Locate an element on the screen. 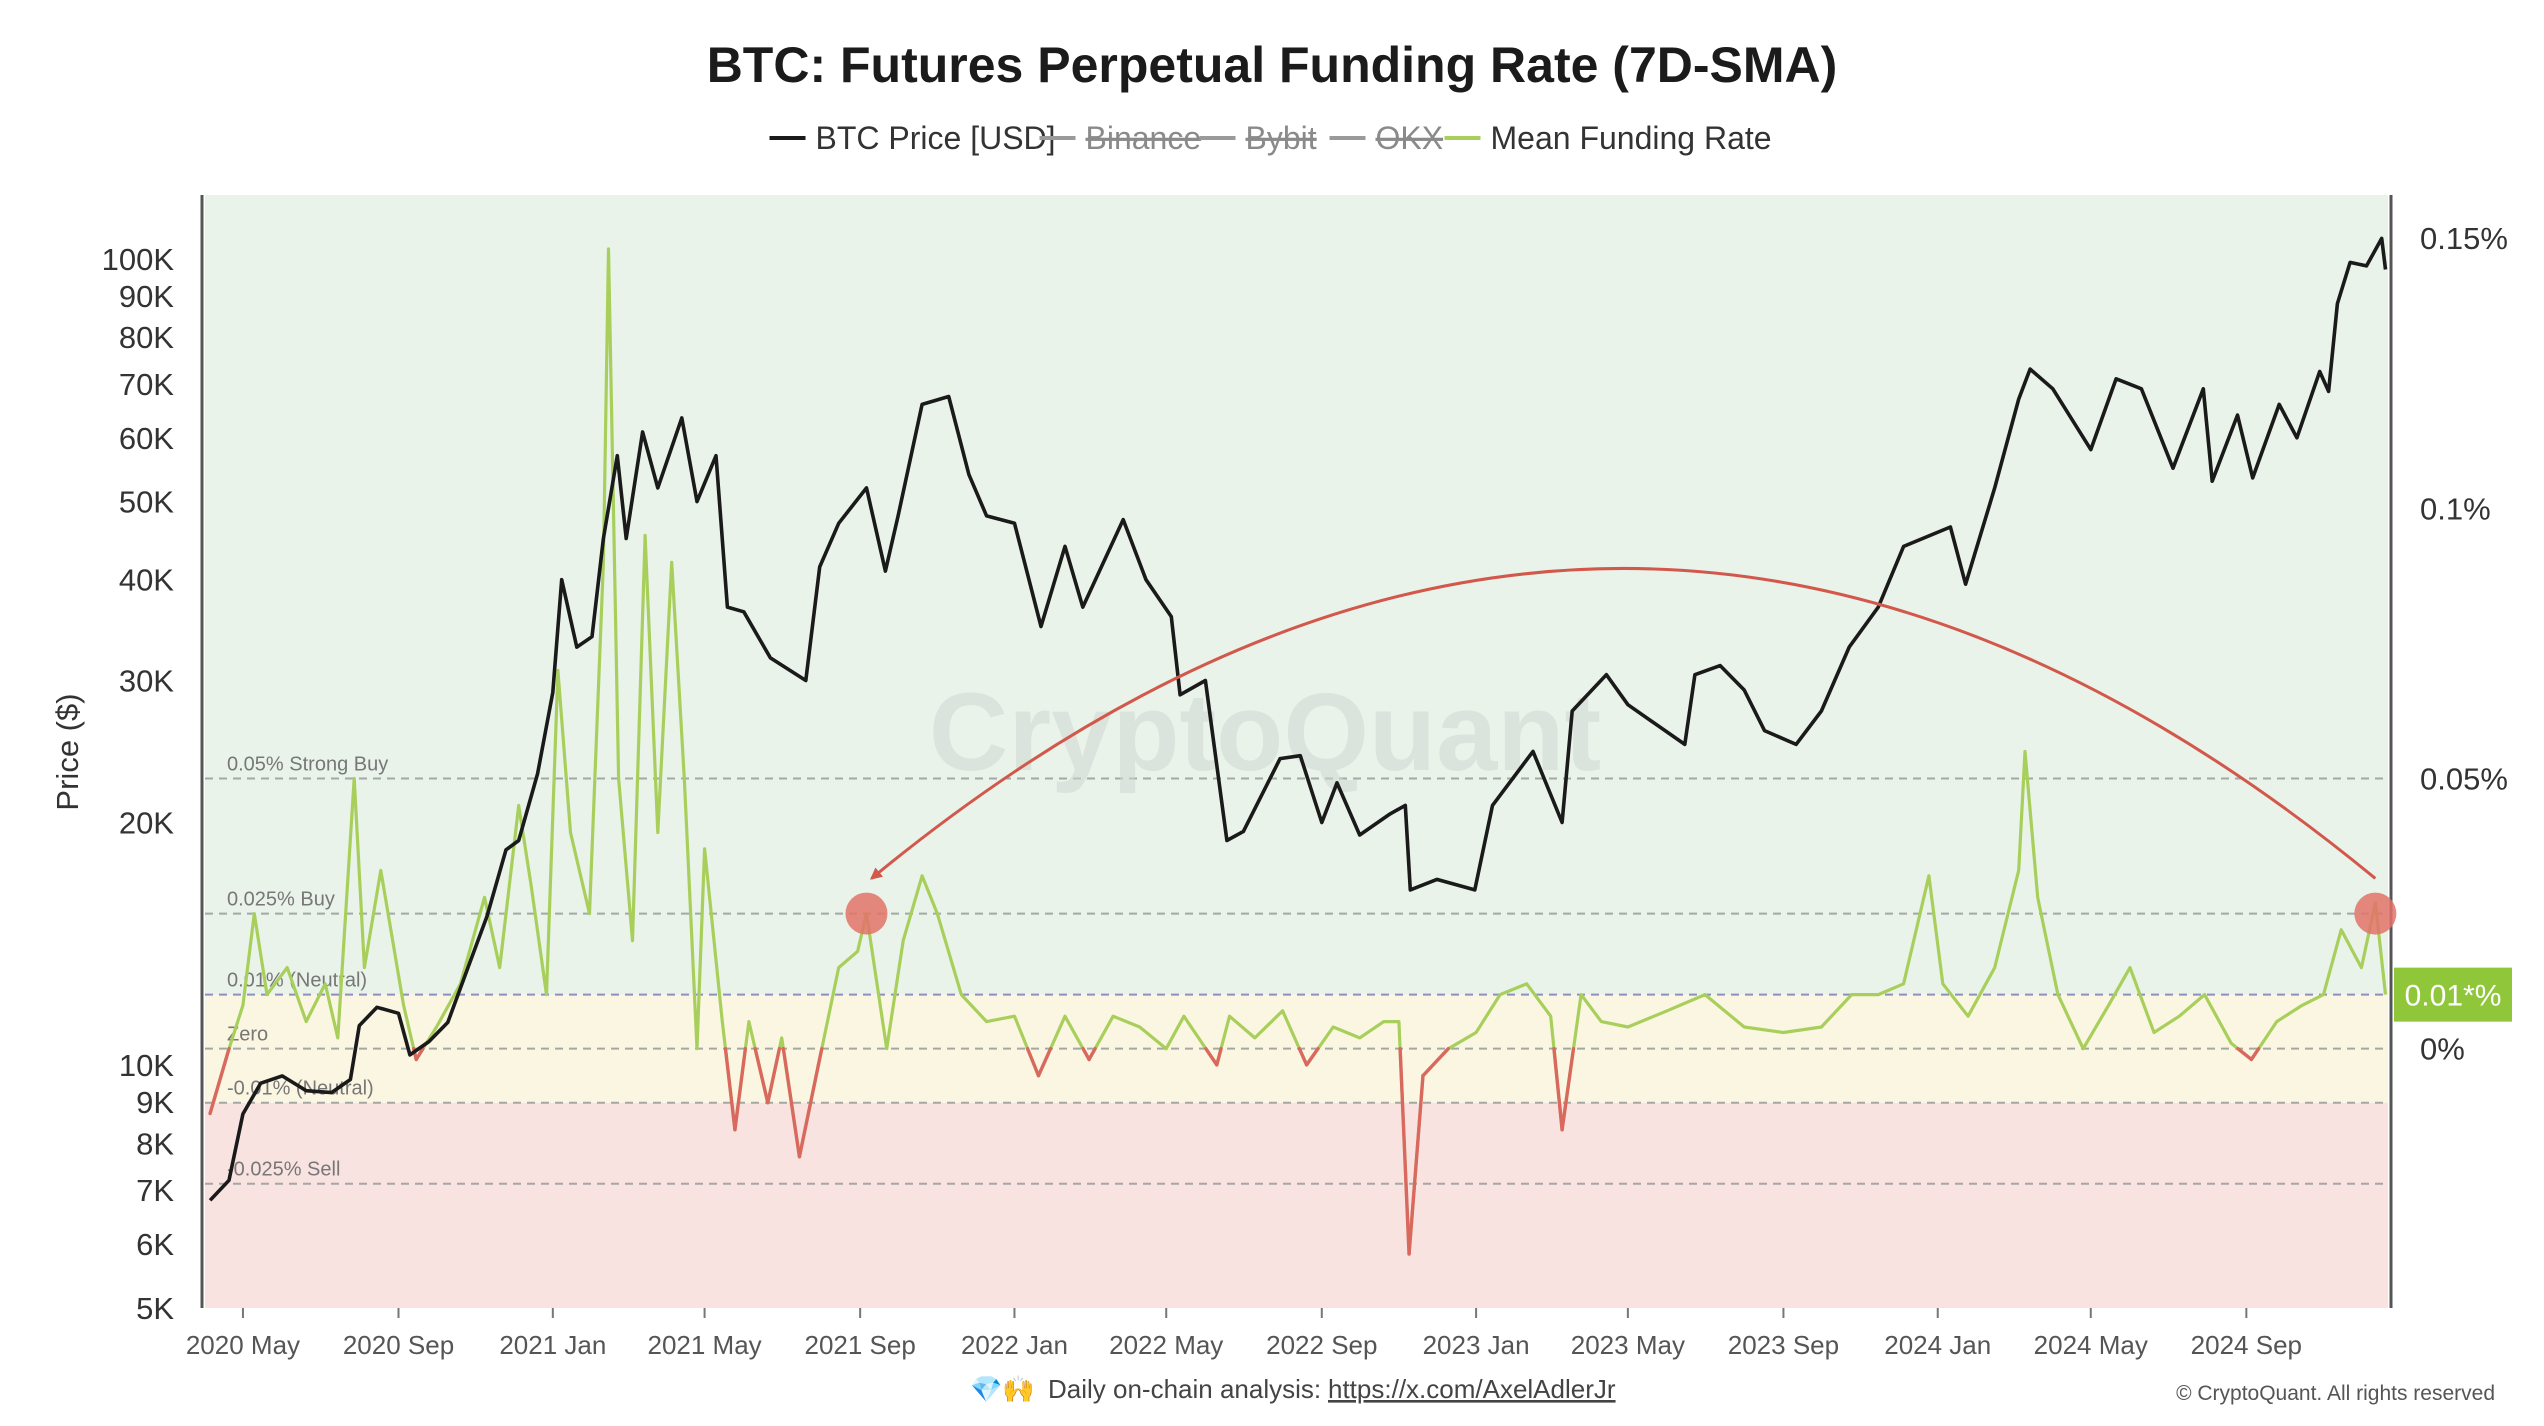 The width and height of the screenshot is (2544, 1426). footer-link: https://x.com/AxelAdlerJr is located at coordinates (1472, 1389).